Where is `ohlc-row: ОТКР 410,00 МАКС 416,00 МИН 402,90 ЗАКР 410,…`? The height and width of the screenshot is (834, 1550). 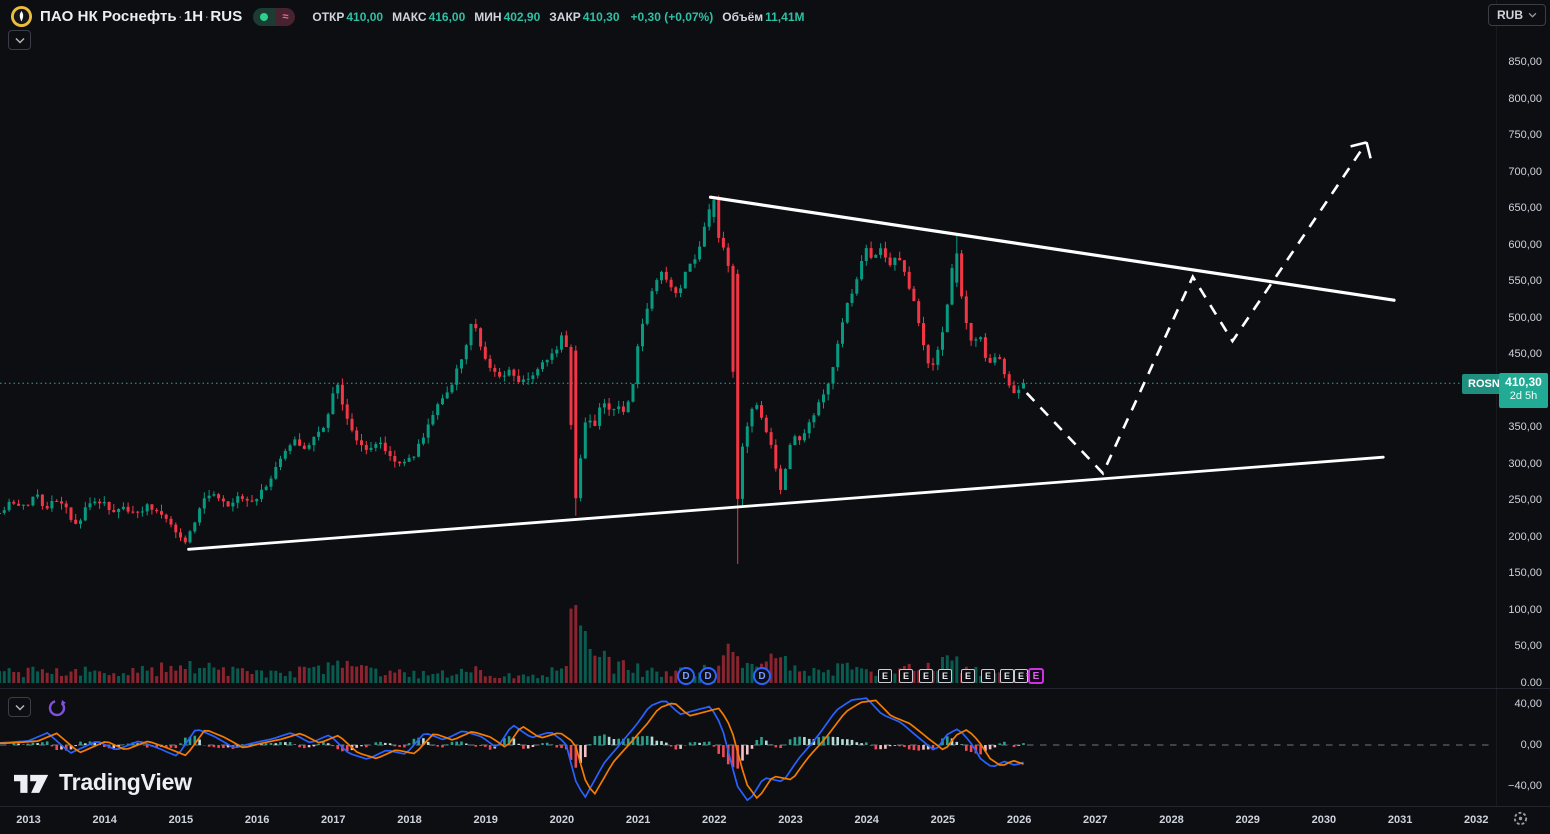
ohlc-row: ОТКР 410,00 МАКС 416,00 МИН 402,90 ЗАКР 410,… is located at coordinates (558, 17).